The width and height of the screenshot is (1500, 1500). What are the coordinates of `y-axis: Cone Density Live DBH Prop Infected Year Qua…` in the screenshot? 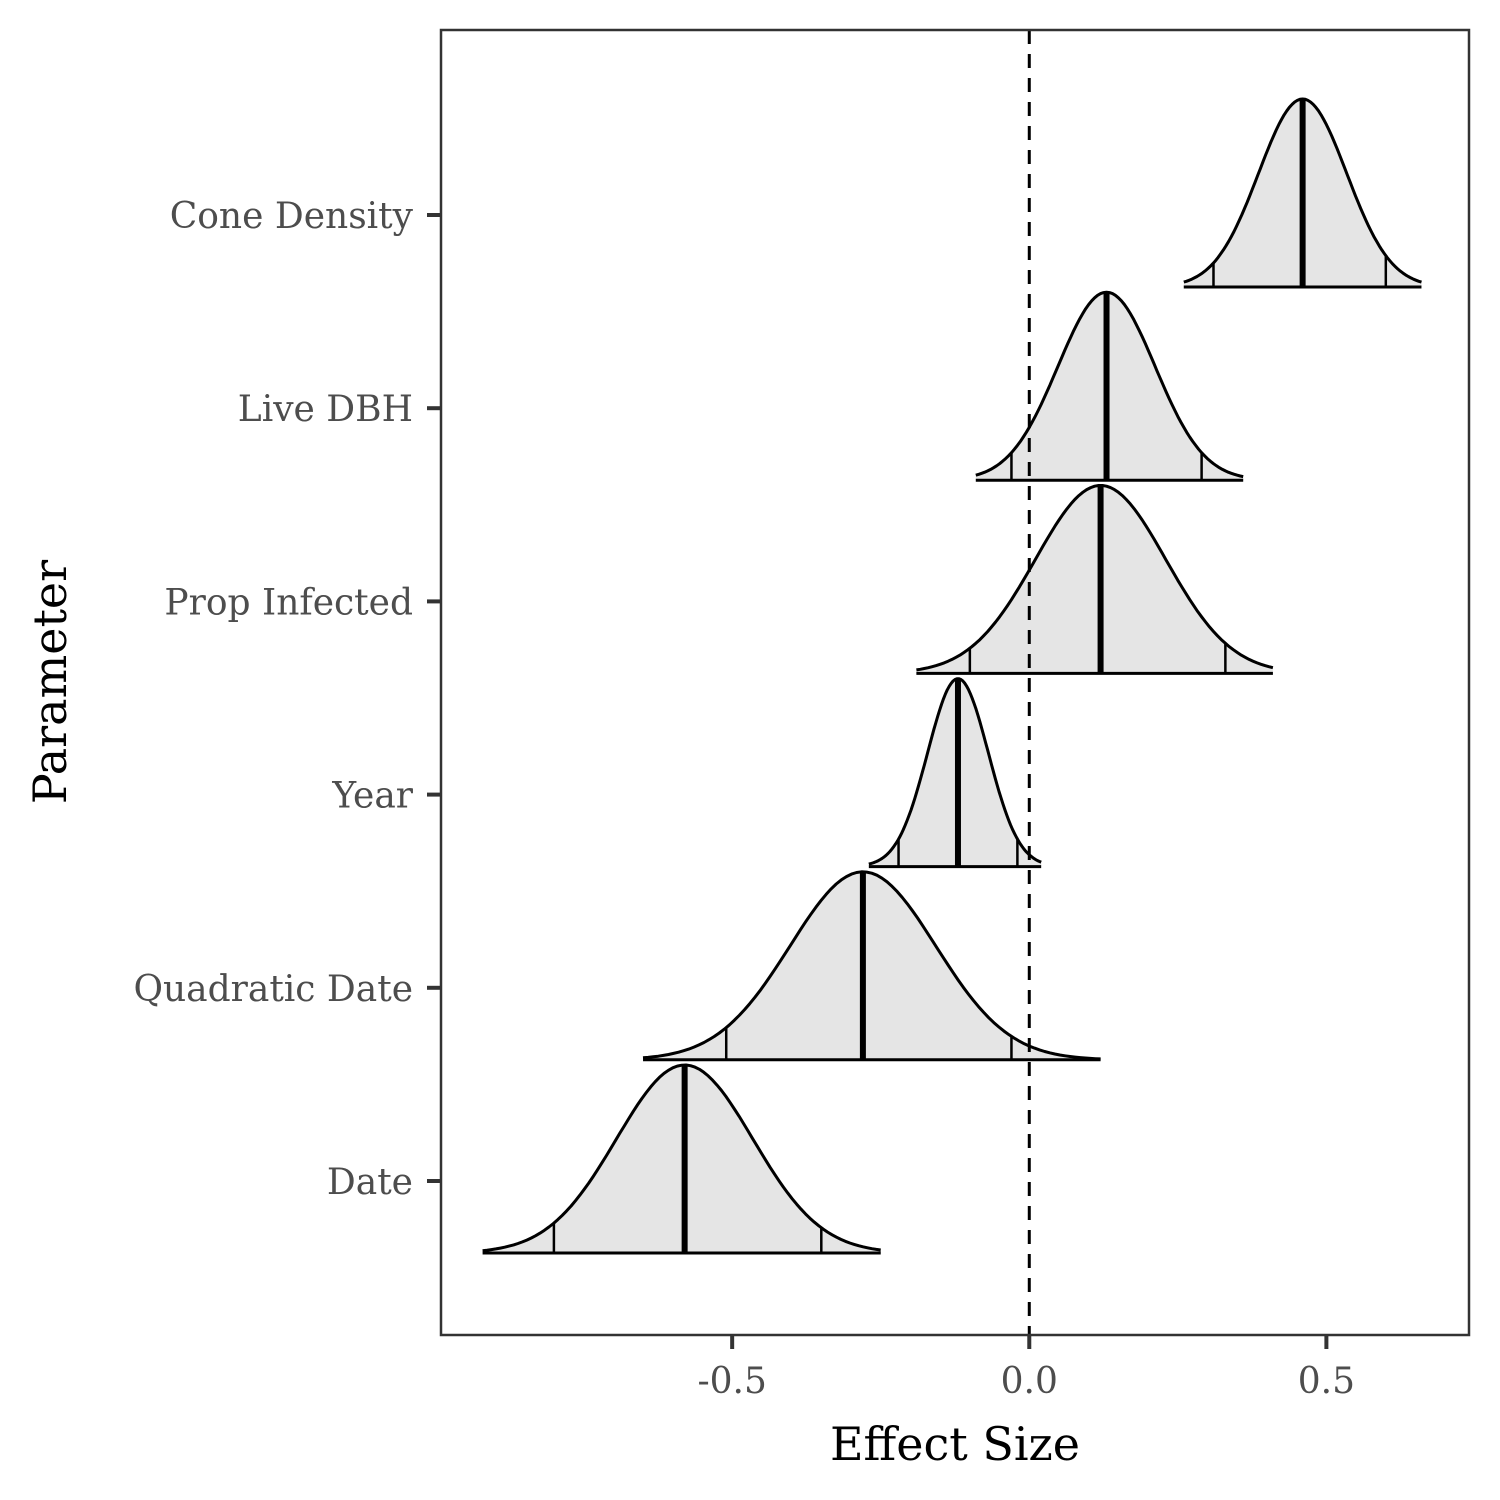 It's located at (287, 699).